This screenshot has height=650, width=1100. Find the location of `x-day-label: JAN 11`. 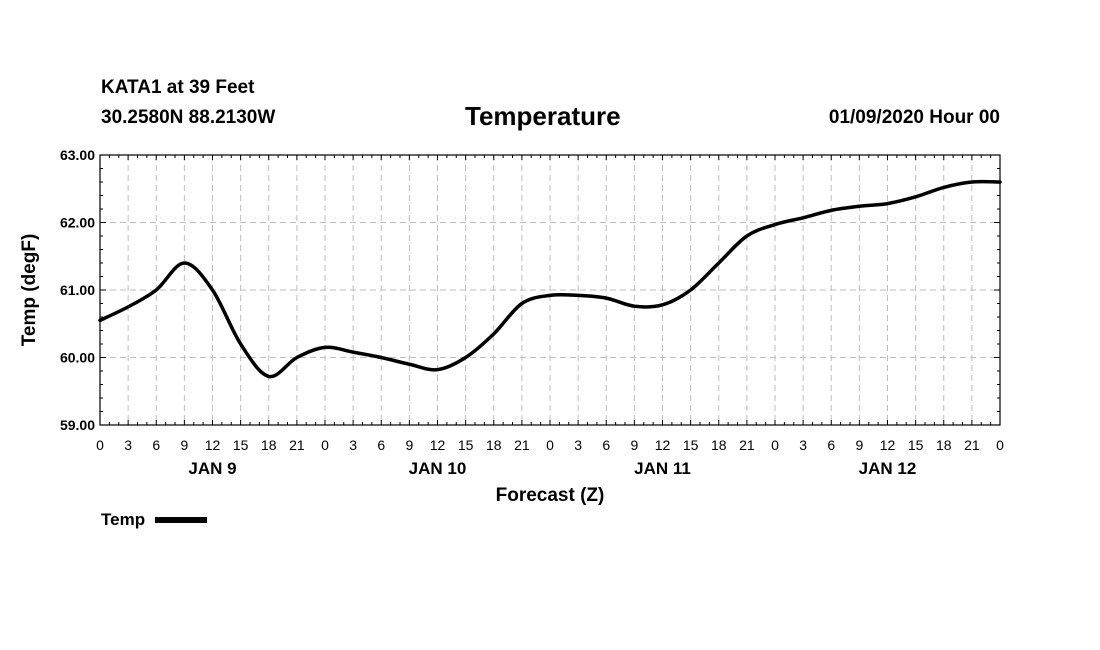

x-day-label: JAN 11 is located at coordinates (662, 468).